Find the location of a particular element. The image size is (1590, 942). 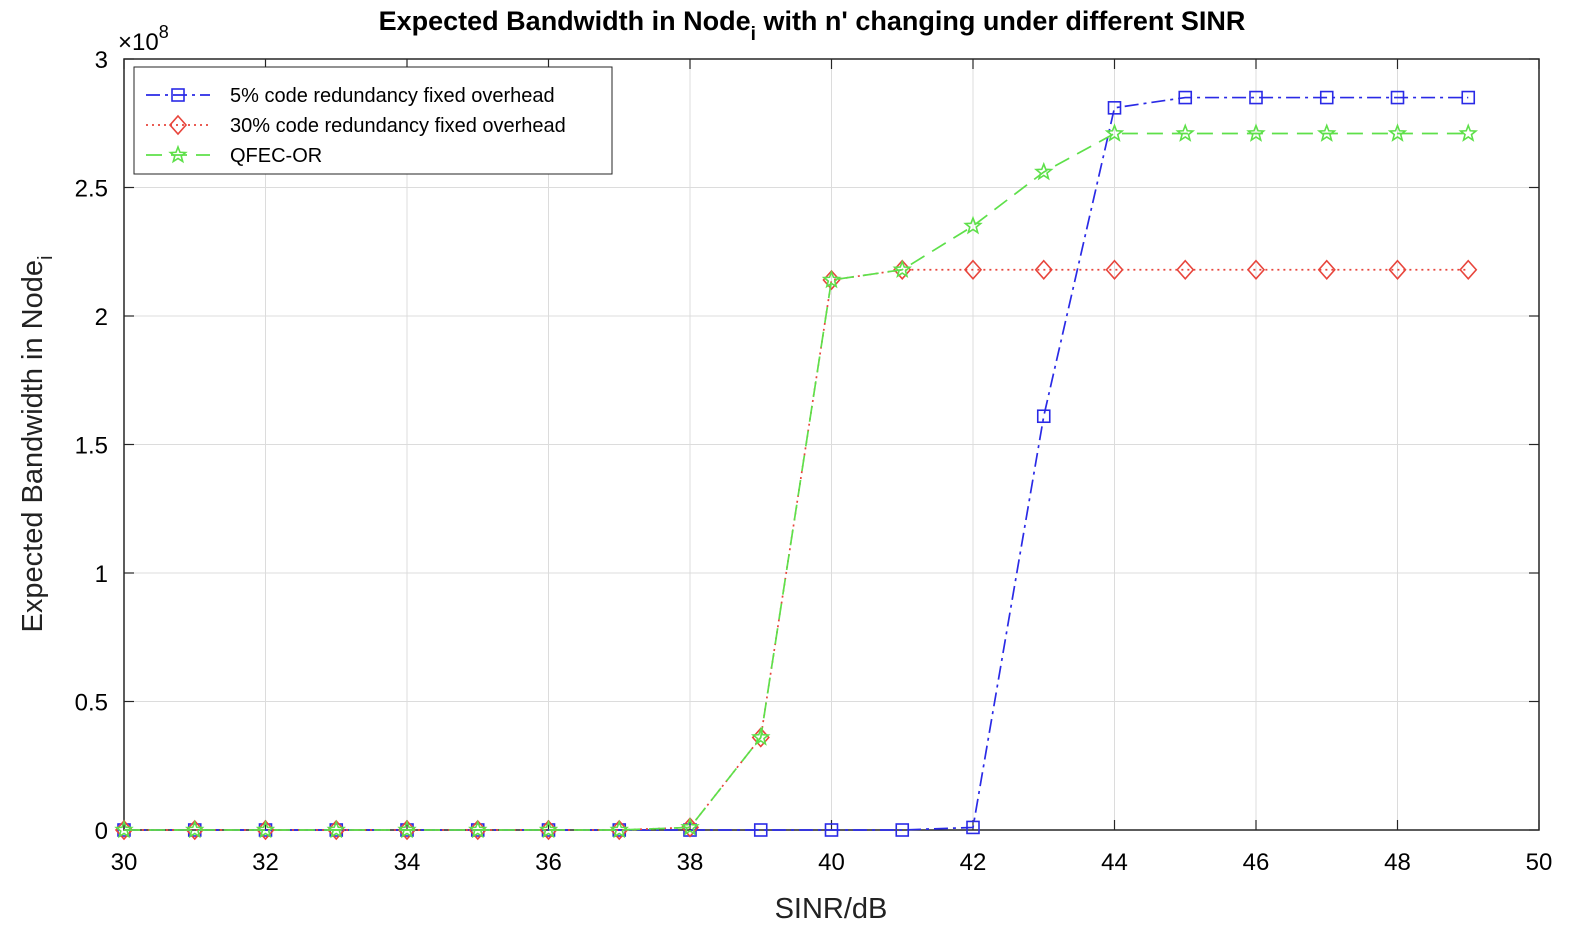

legend-box is located at coordinates (373, 120).